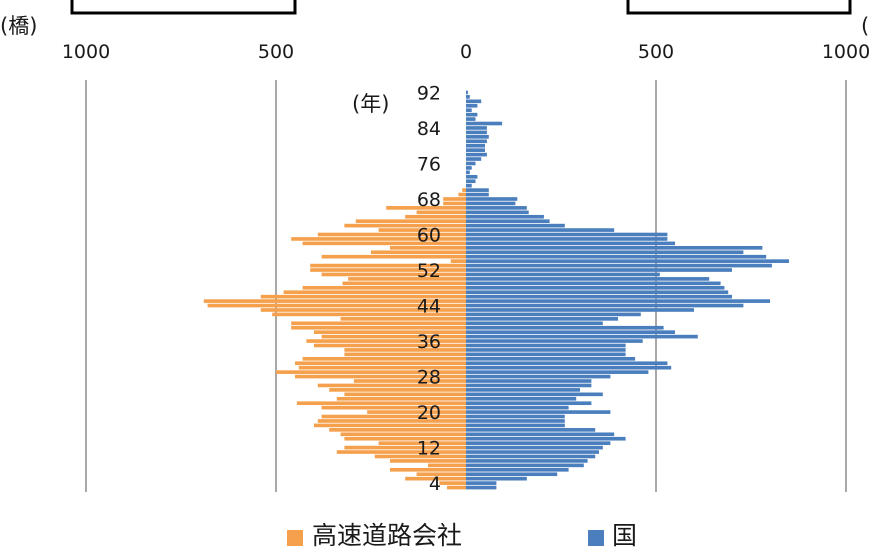 The width and height of the screenshot is (872, 548). What do you see at coordinates (435, 484) in the screenshot?
I see `age-tick-label: 4` at bounding box center [435, 484].